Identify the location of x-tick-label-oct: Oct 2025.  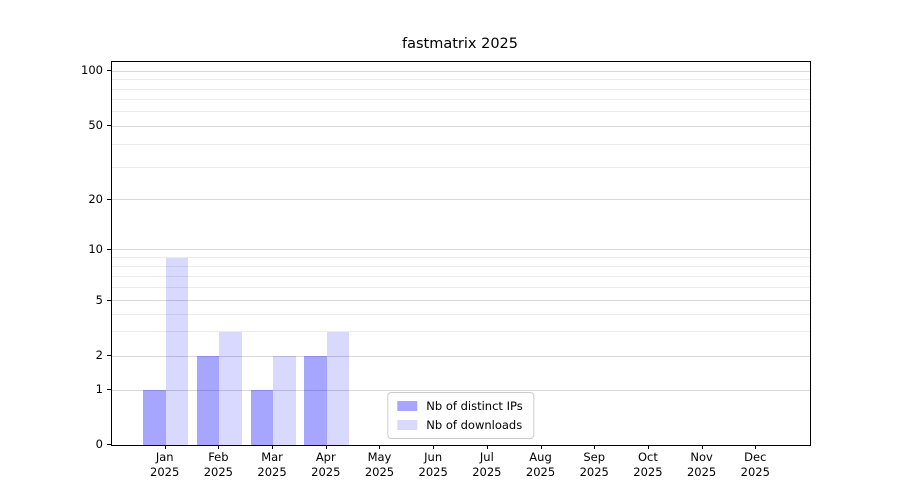
(648, 464).